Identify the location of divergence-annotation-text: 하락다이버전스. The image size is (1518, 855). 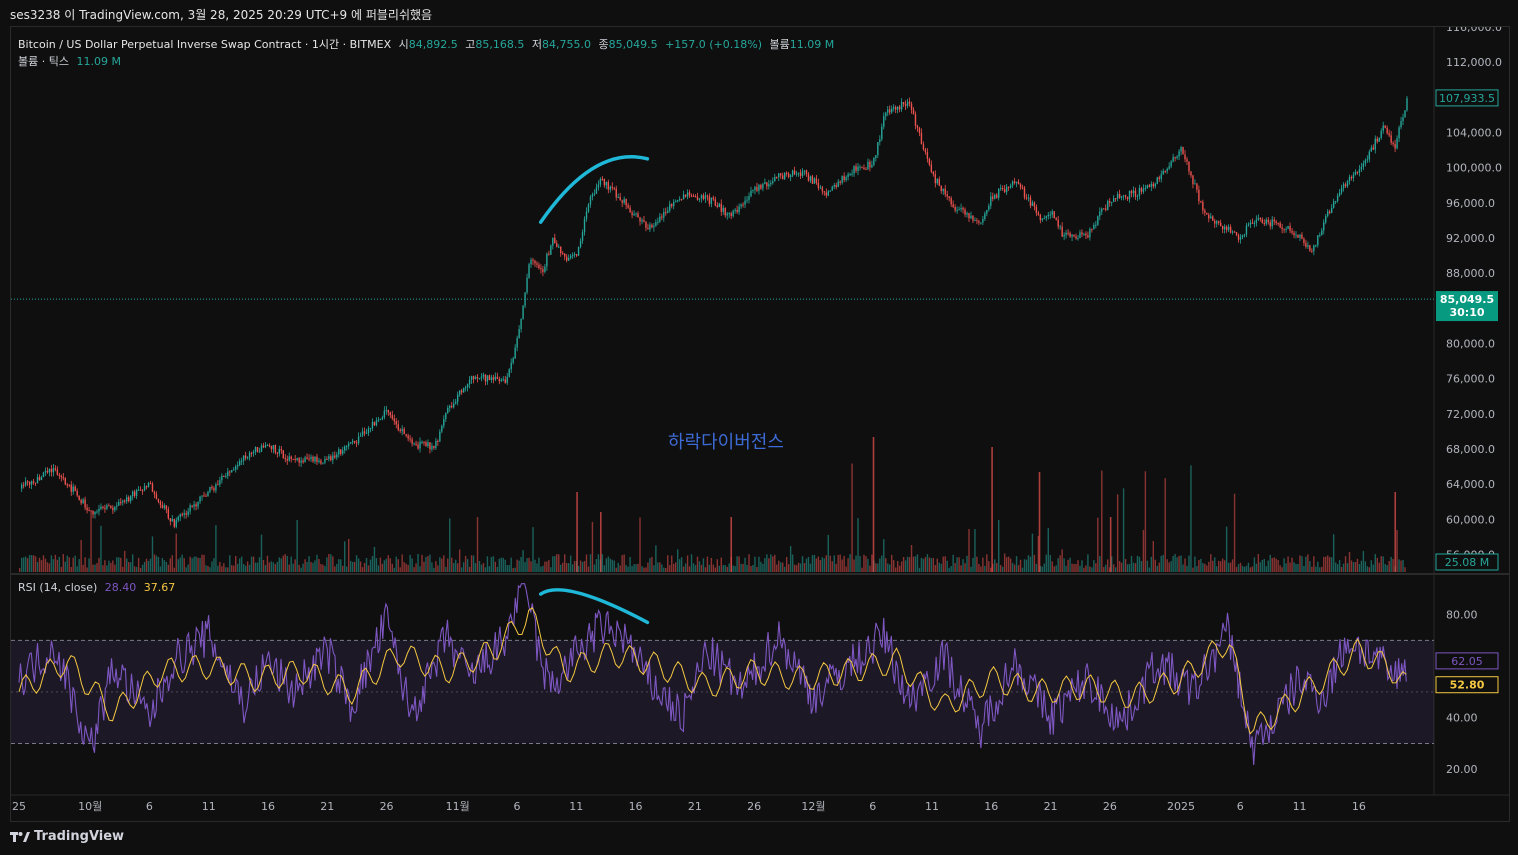
(726, 442).